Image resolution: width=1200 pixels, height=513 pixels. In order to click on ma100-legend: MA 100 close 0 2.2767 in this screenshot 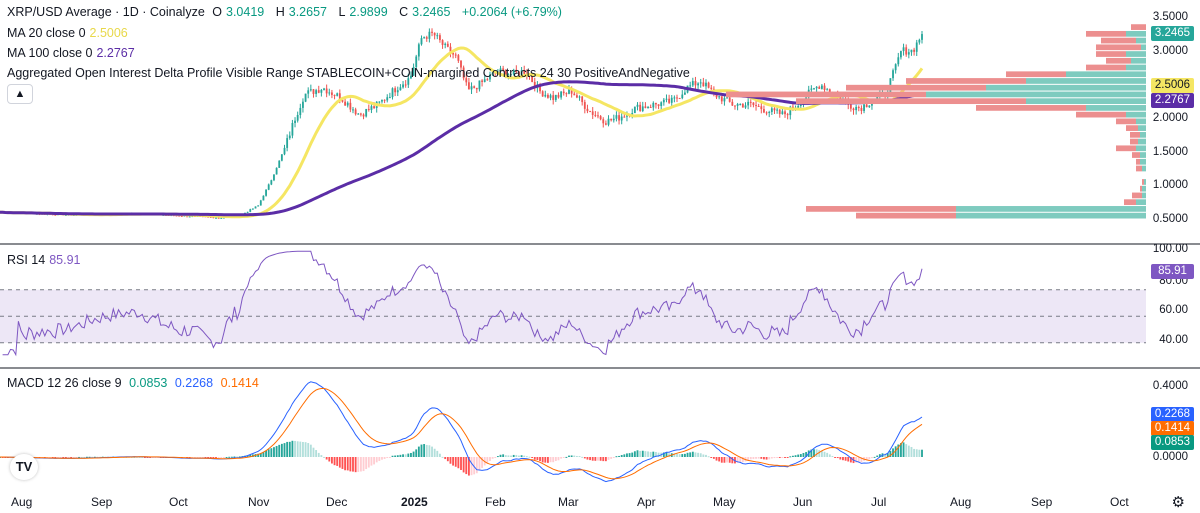, I will do `click(71, 53)`.